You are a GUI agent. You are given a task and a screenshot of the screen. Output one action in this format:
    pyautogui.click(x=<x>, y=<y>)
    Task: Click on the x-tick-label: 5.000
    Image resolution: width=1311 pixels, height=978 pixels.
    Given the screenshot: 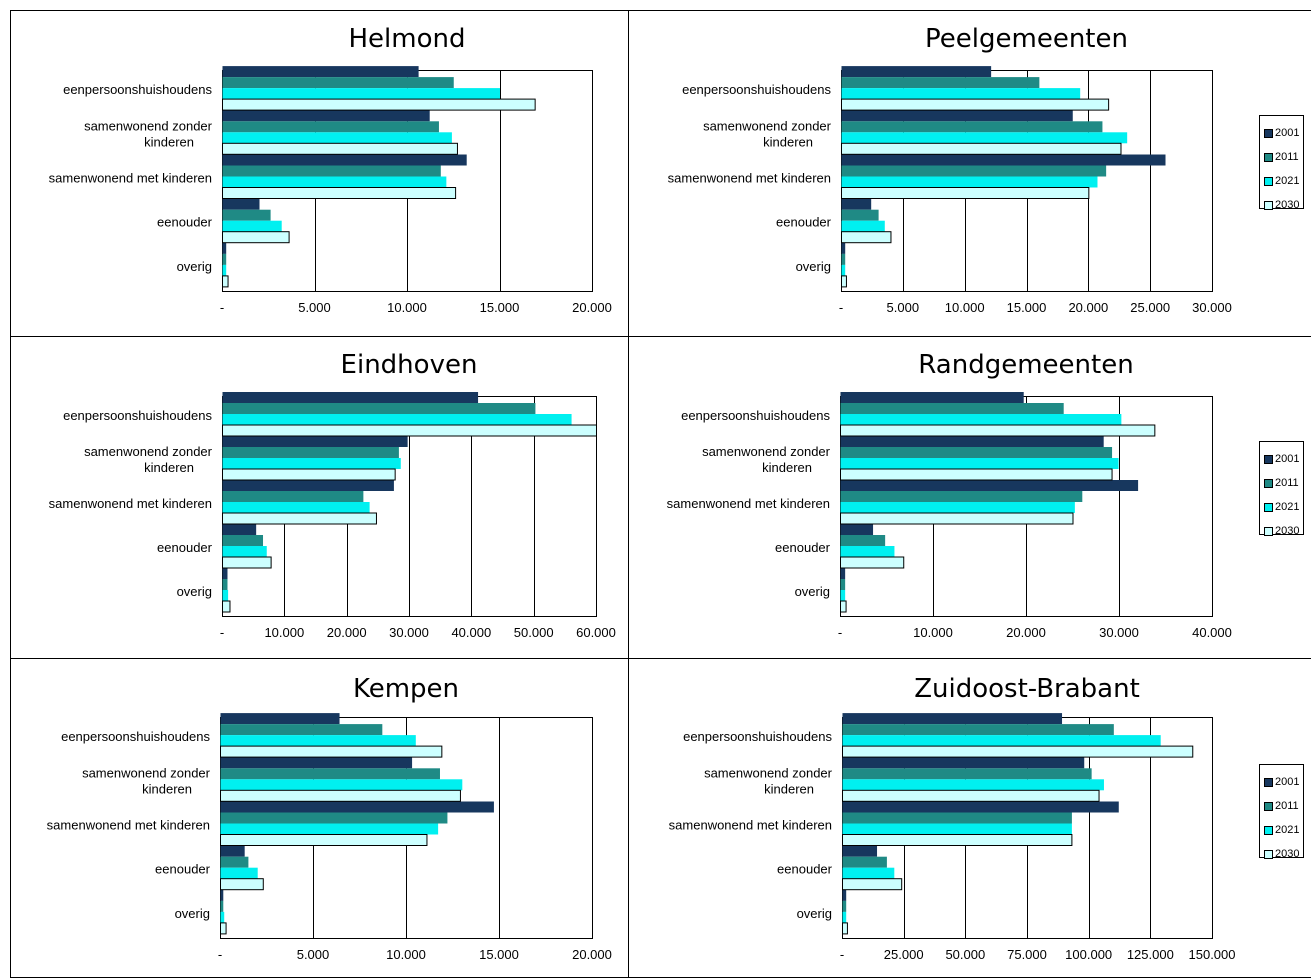 What is the action you would take?
    pyautogui.click(x=313, y=954)
    